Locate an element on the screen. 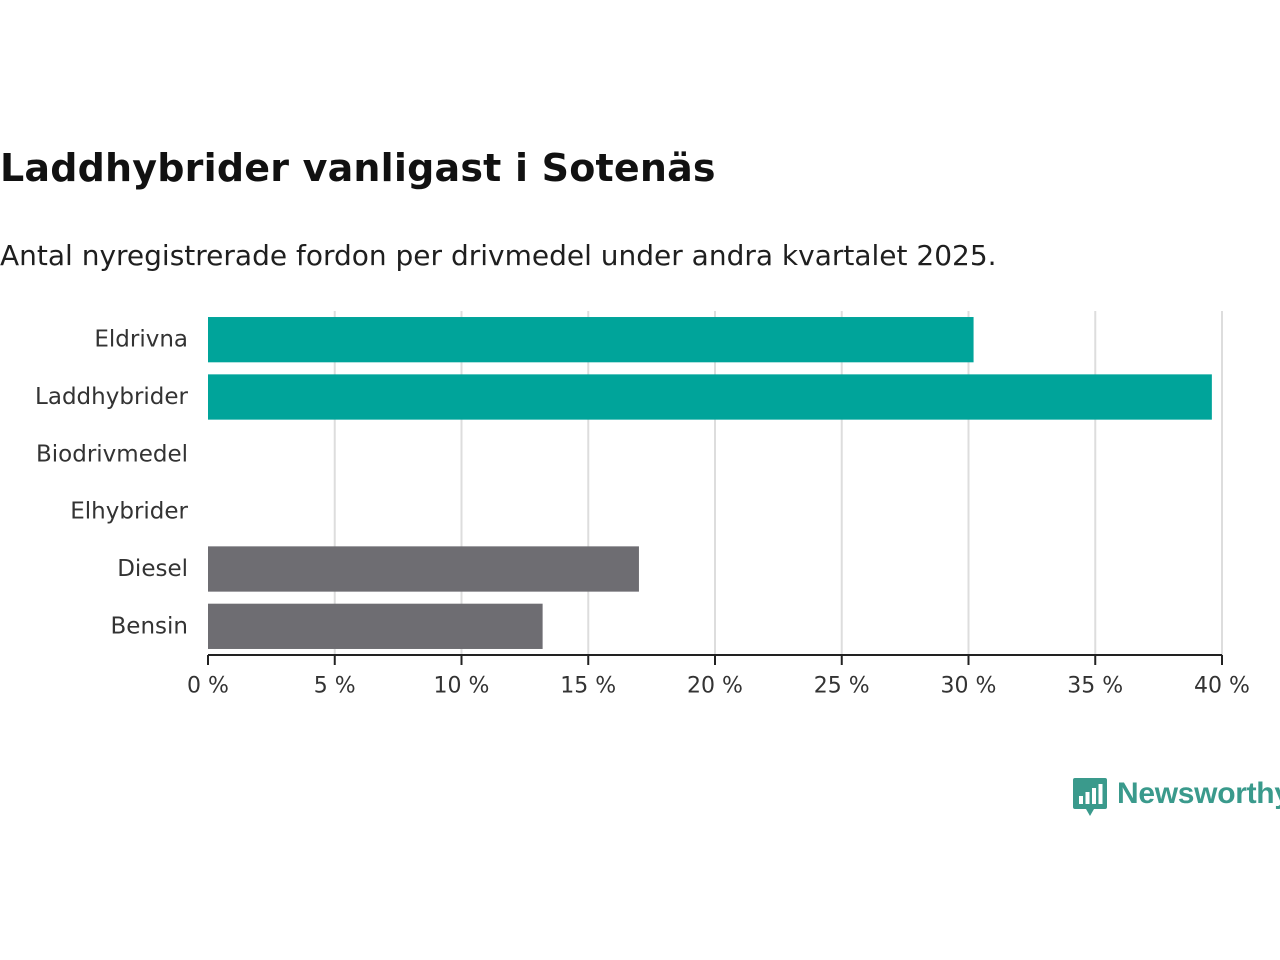 This screenshot has height=960, width=1280. newsworthy-logo: Newsworthy is located at coordinates (1176, 797).